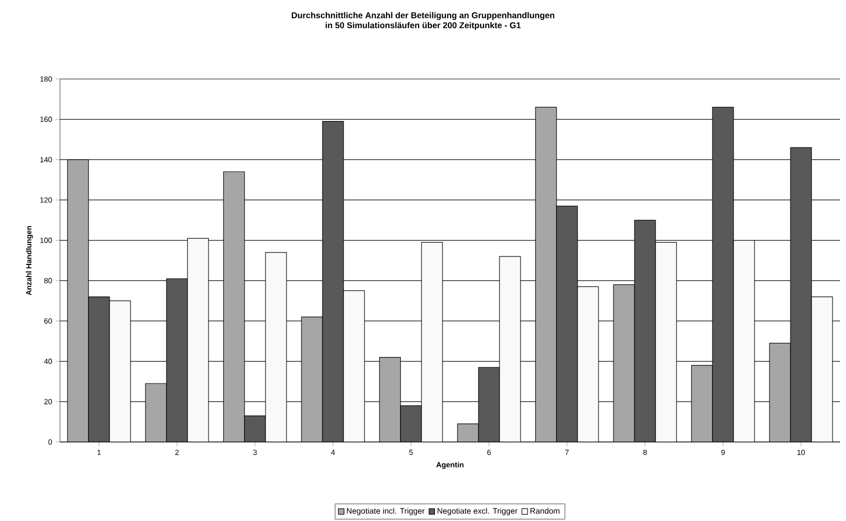  I want to click on chart-subtitle: in 50 Simulationsläufen über 200 Zeitpunkte - G1, so click(423, 26).